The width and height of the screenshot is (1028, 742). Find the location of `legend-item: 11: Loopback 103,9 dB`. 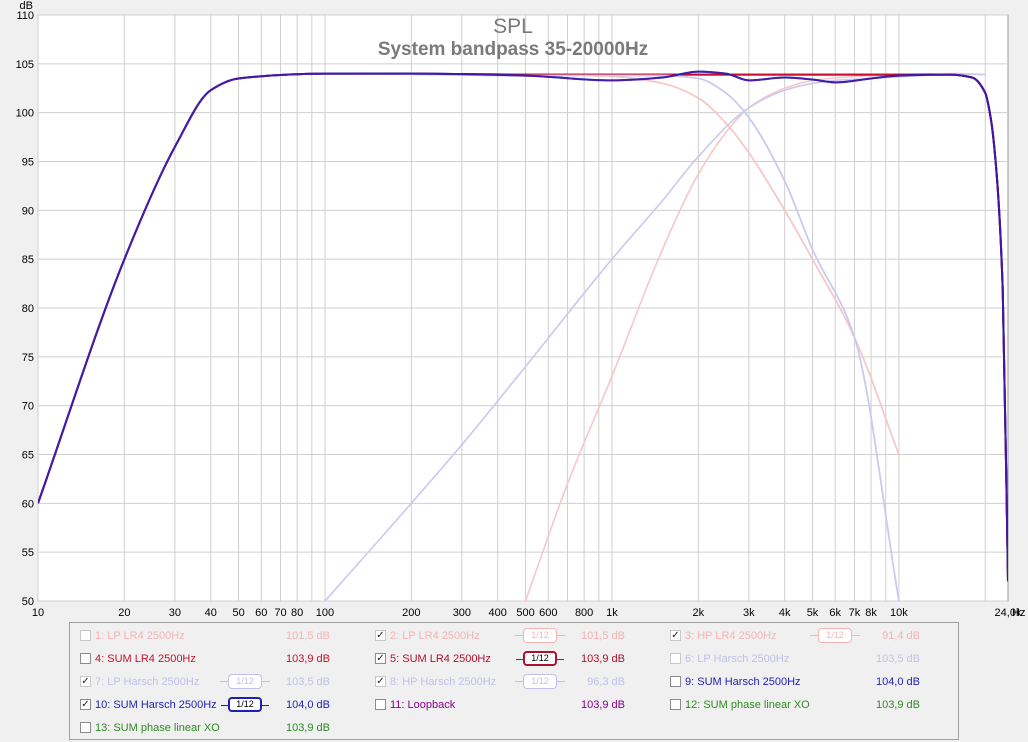

legend-item: 11: Loopback 103,9 dB is located at coordinates (510, 705).